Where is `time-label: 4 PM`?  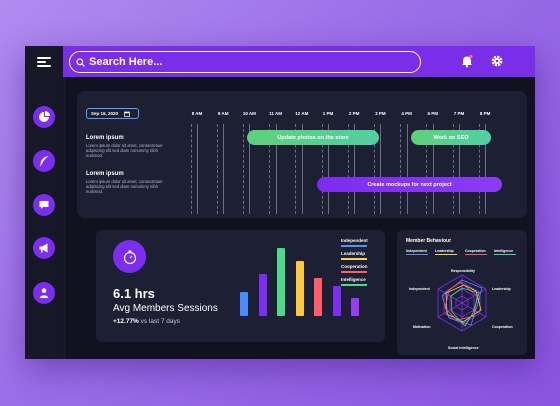
time-label: 4 PM is located at coordinates (406, 113).